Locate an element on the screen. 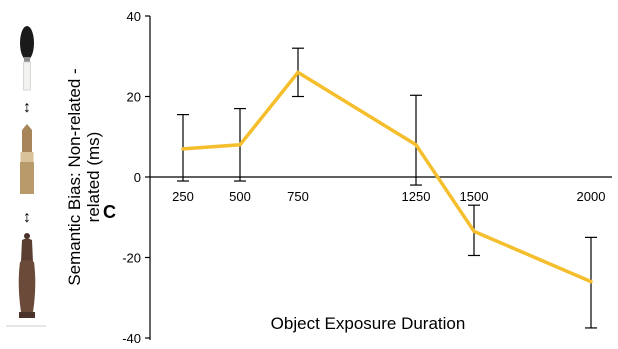 The height and width of the screenshot is (349, 618). double-arrow-icon-1: ↕ is located at coordinates (27, 107).